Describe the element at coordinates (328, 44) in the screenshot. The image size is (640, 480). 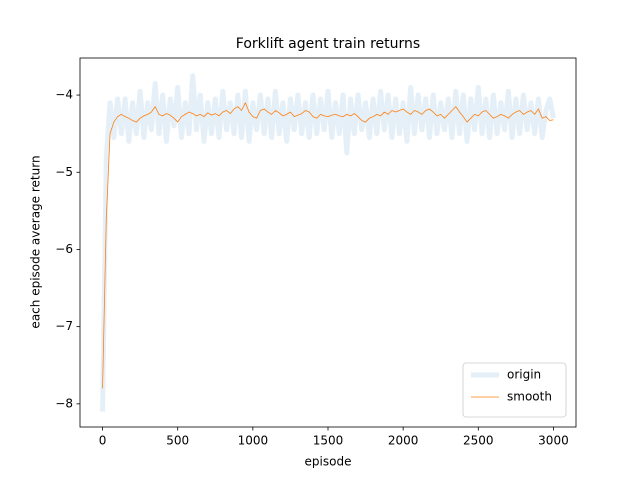
I see `chart-title: Forklift agent train returns` at that location.